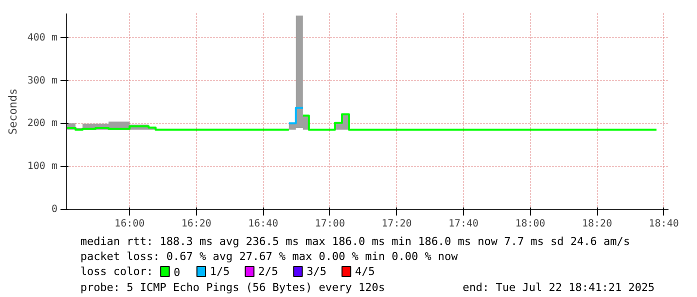 The image size is (697, 297). What do you see at coordinates (268, 271) in the screenshot?
I see `legend-label: 2/5` at bounding box center [268, 271].